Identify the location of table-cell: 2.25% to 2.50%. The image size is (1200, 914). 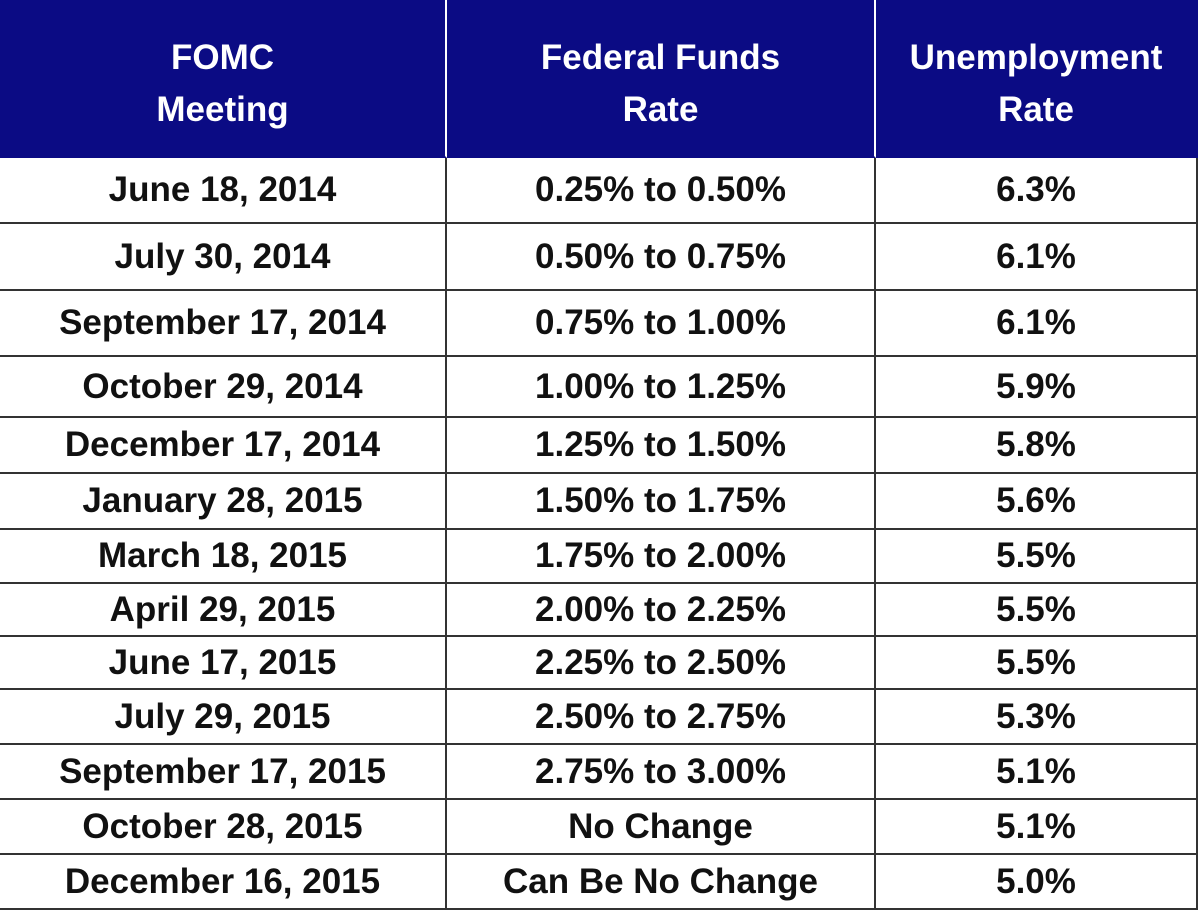
(661, 663).